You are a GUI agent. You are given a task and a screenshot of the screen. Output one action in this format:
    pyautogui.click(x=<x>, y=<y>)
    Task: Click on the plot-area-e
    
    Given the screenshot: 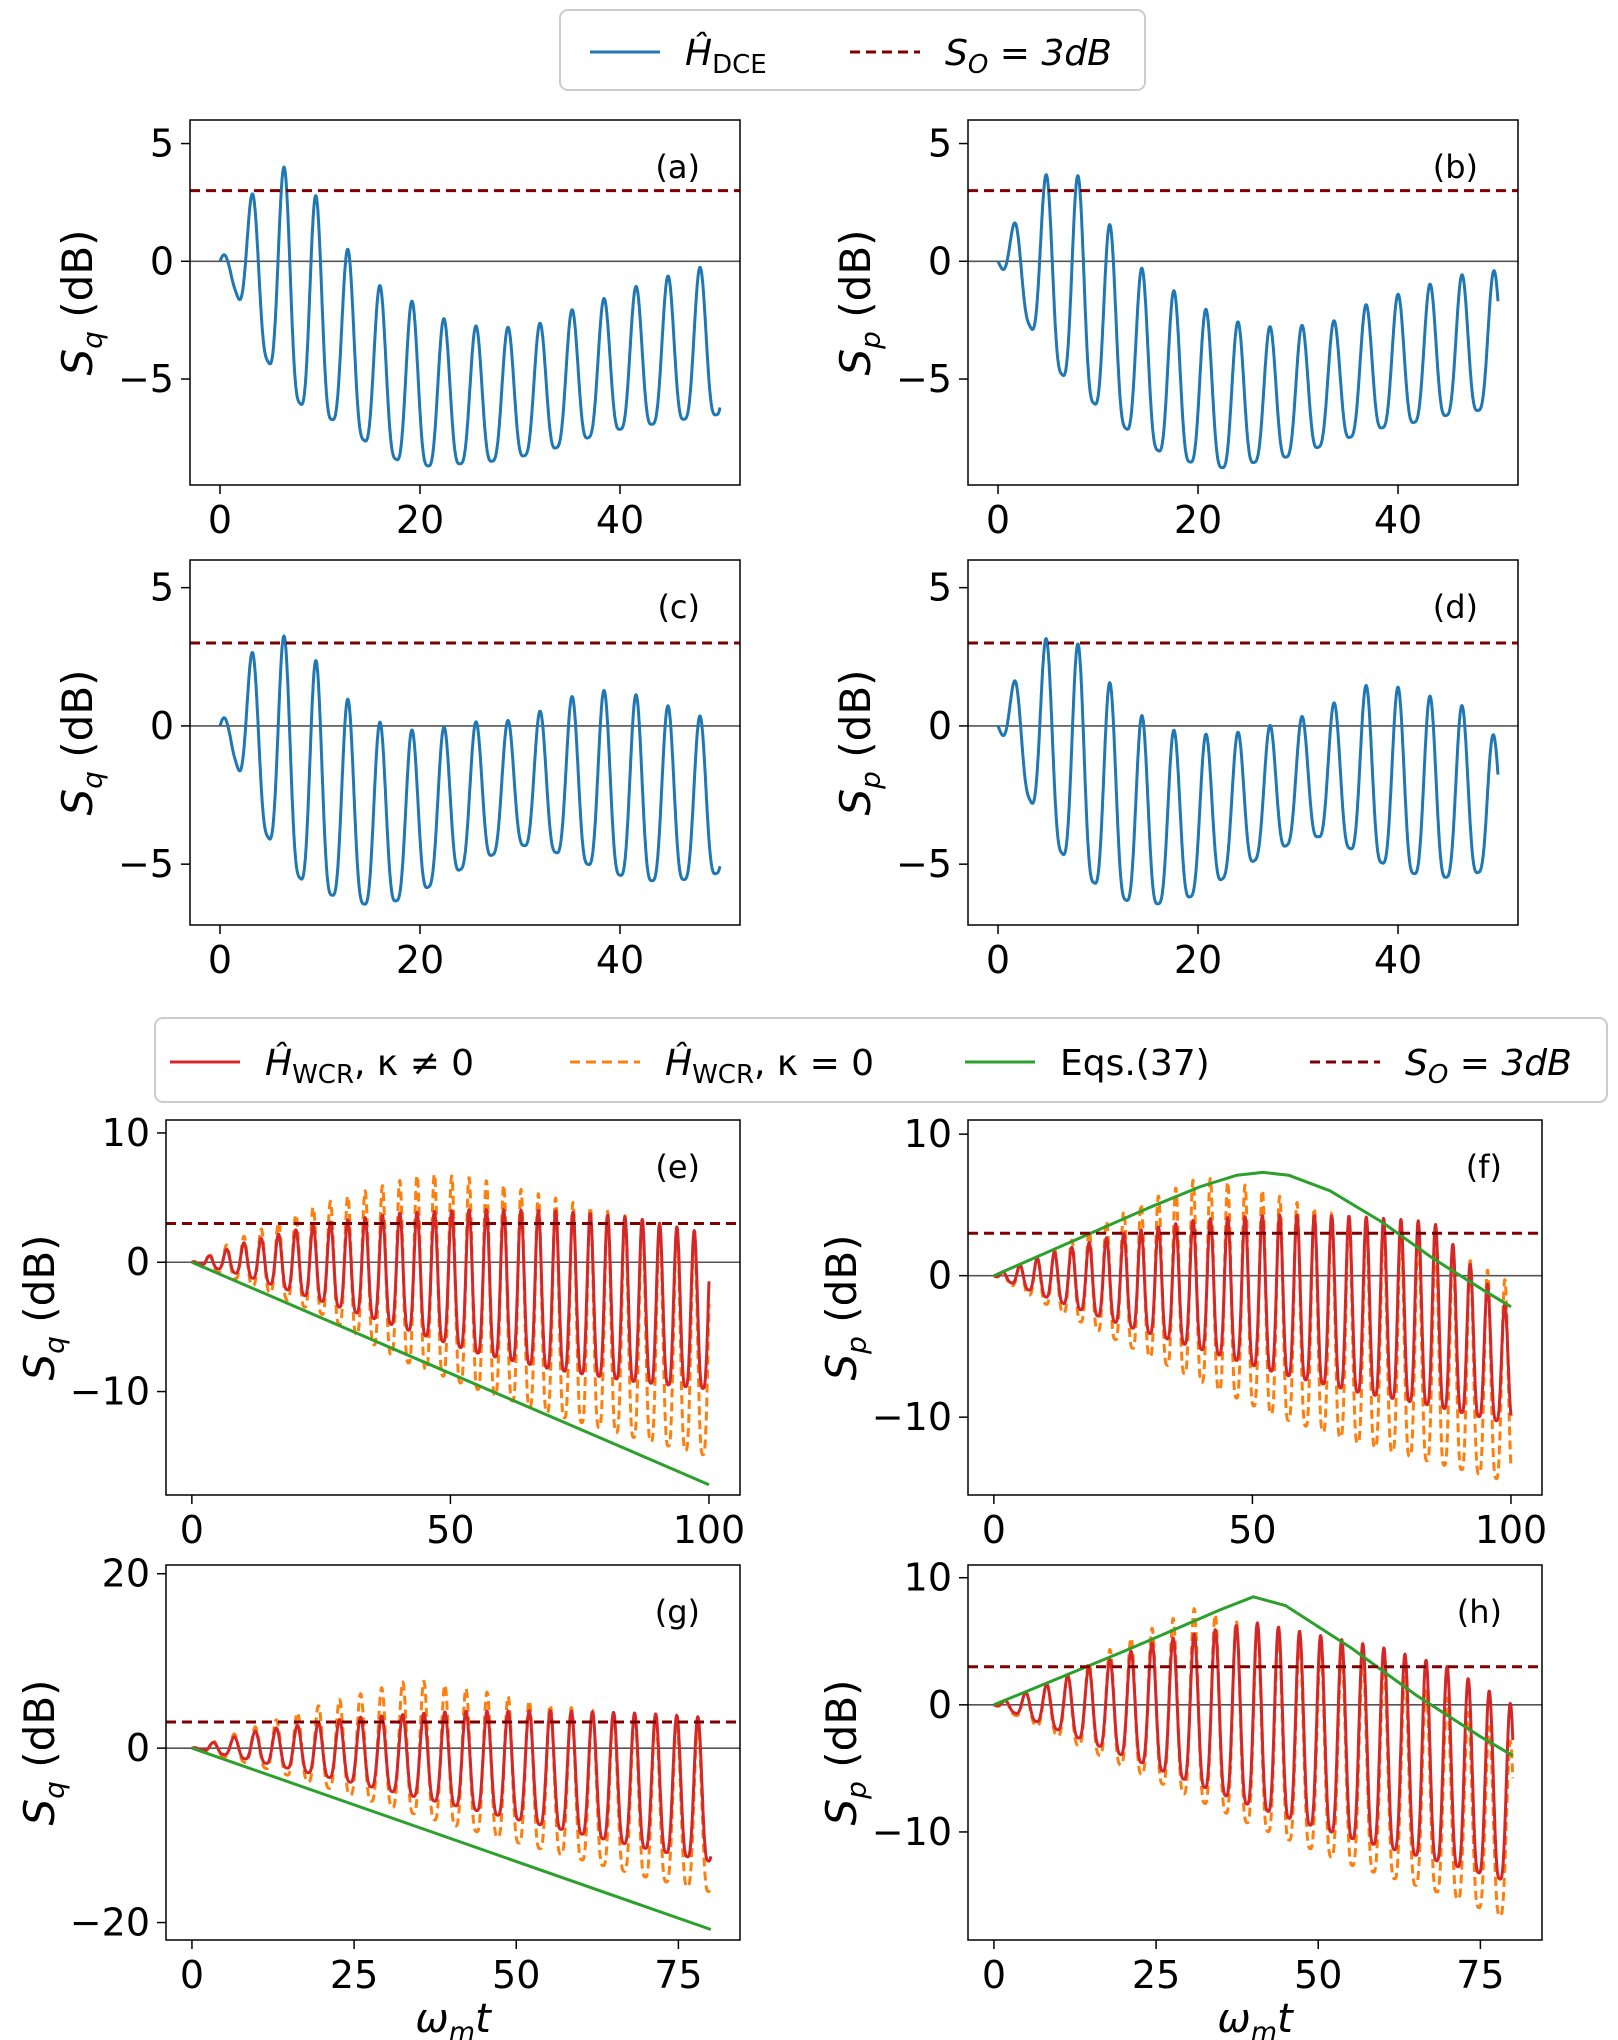 What is the action you would take?
    pyautogui.click(x=453, y=1329)
    